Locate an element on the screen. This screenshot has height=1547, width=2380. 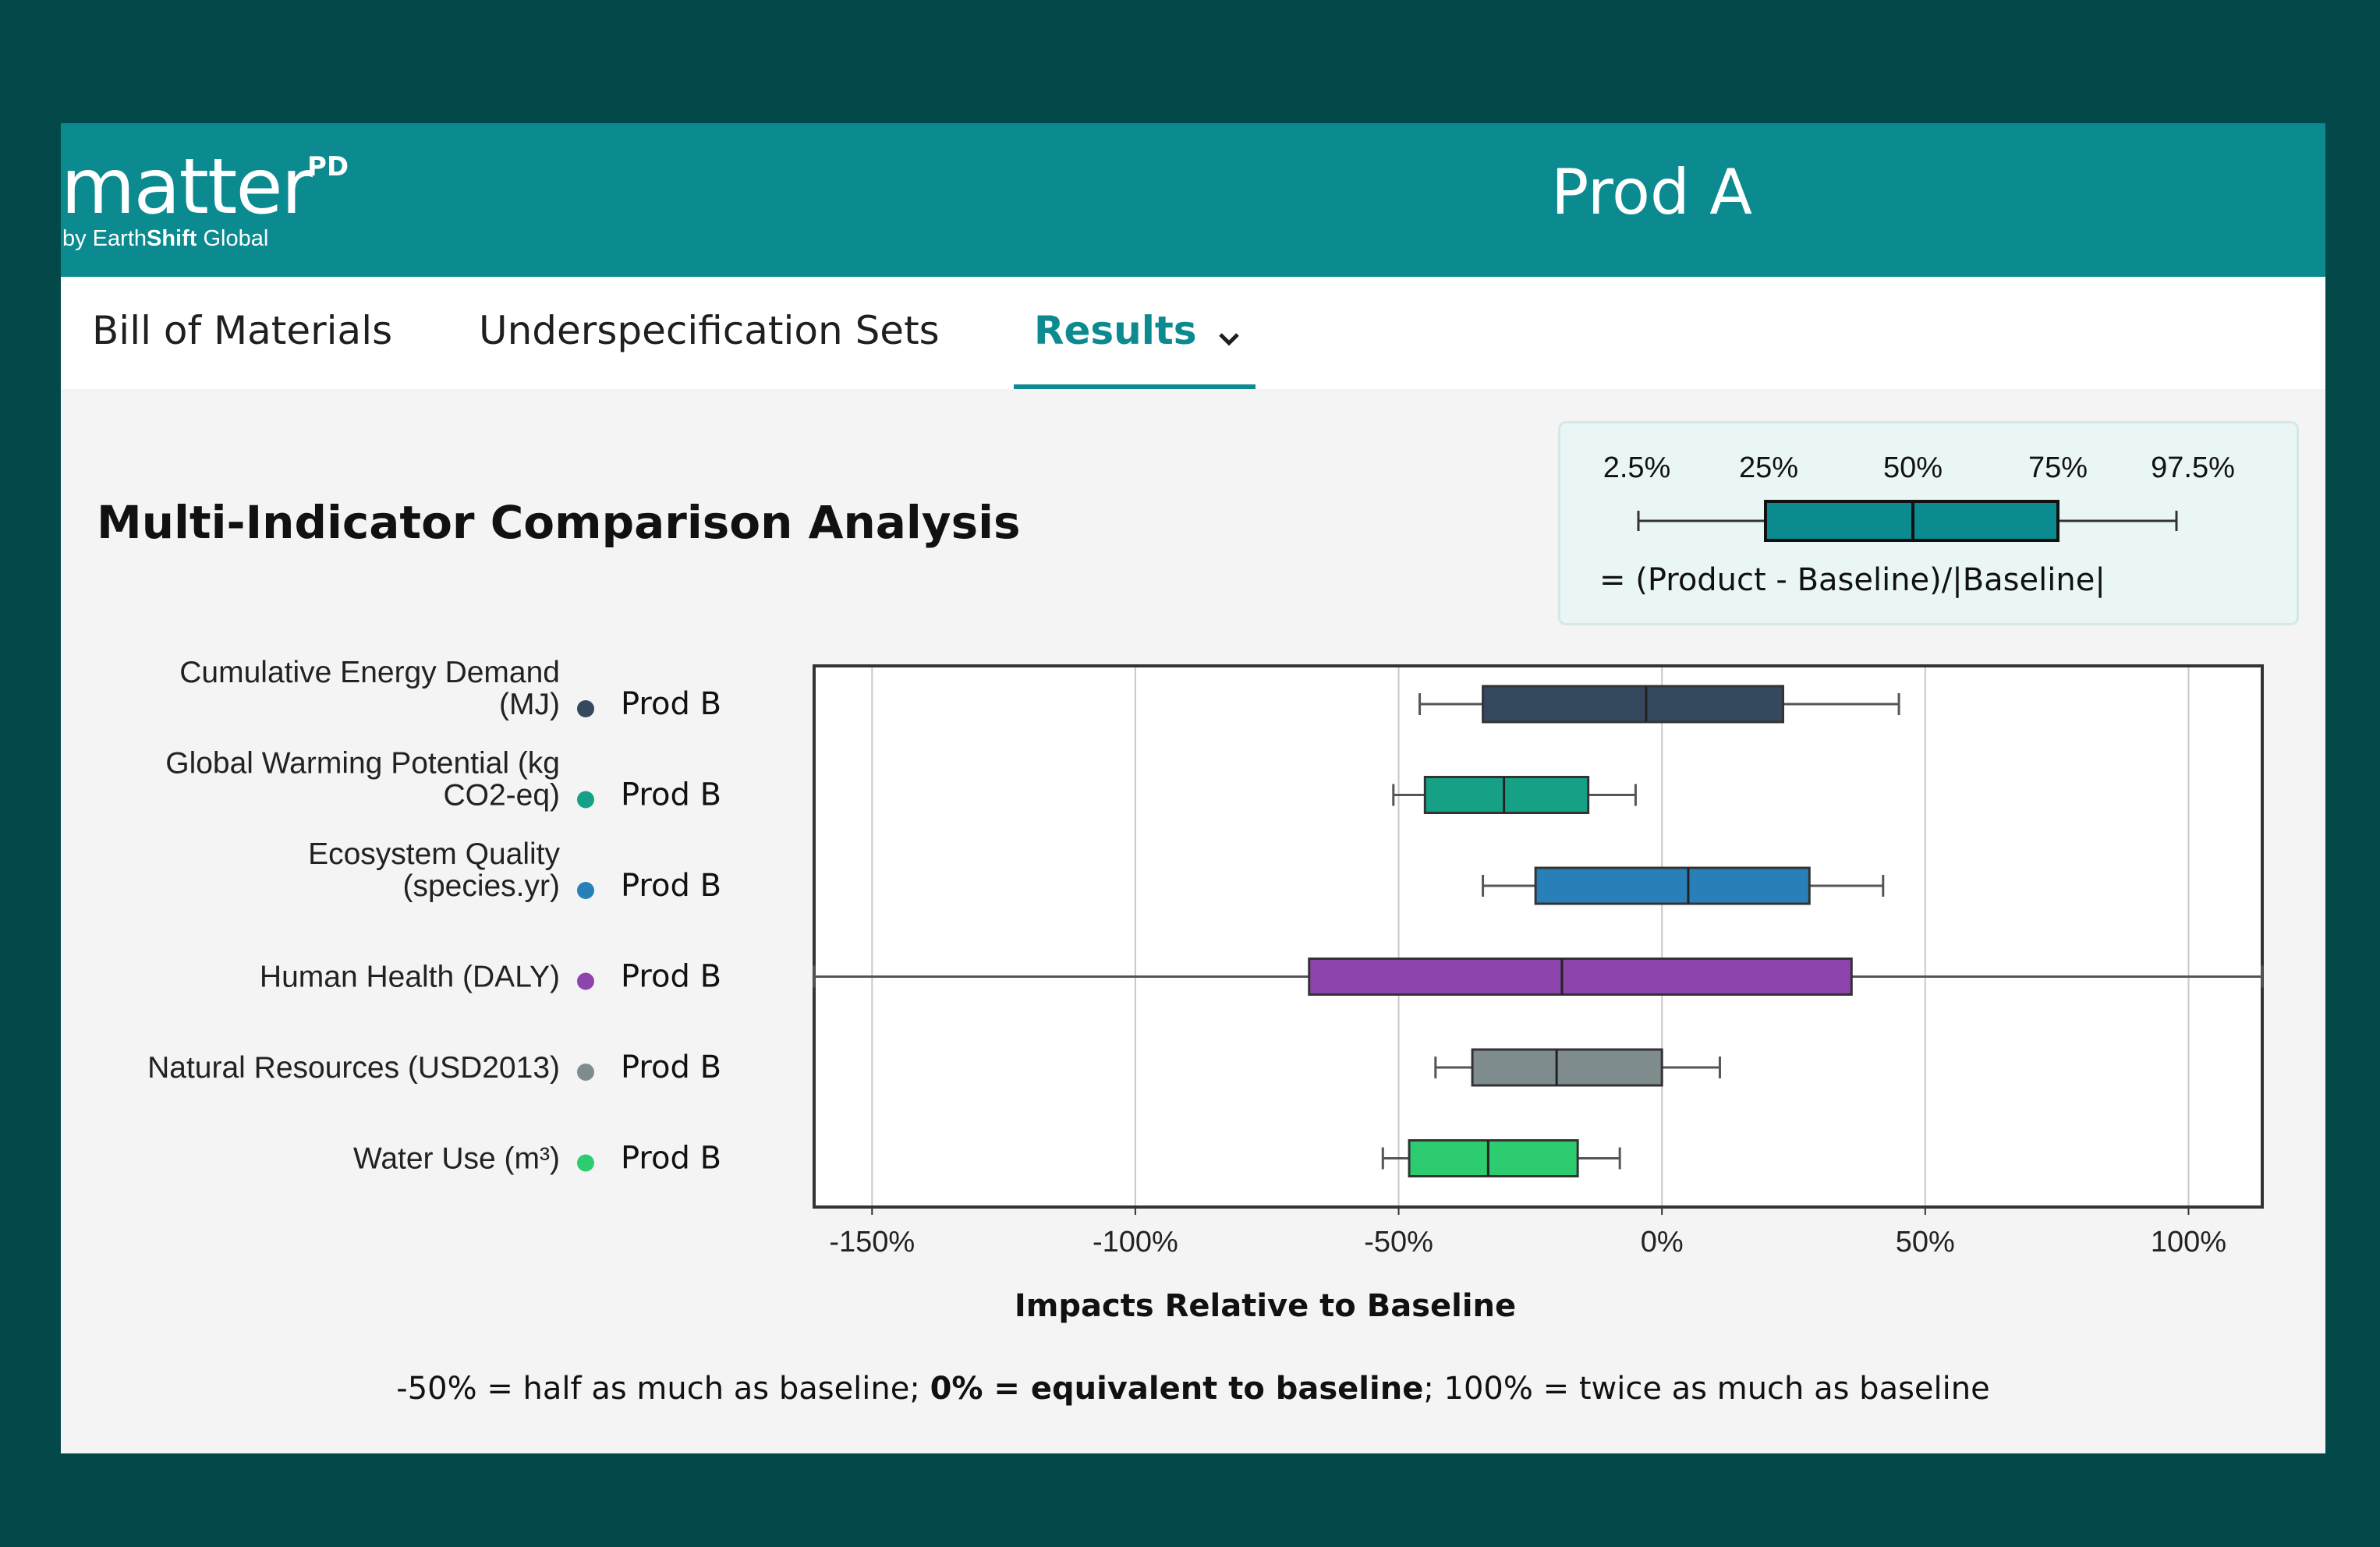
matter-logo: matter PD by EarthShift Global is located at coordinates (205, 197).